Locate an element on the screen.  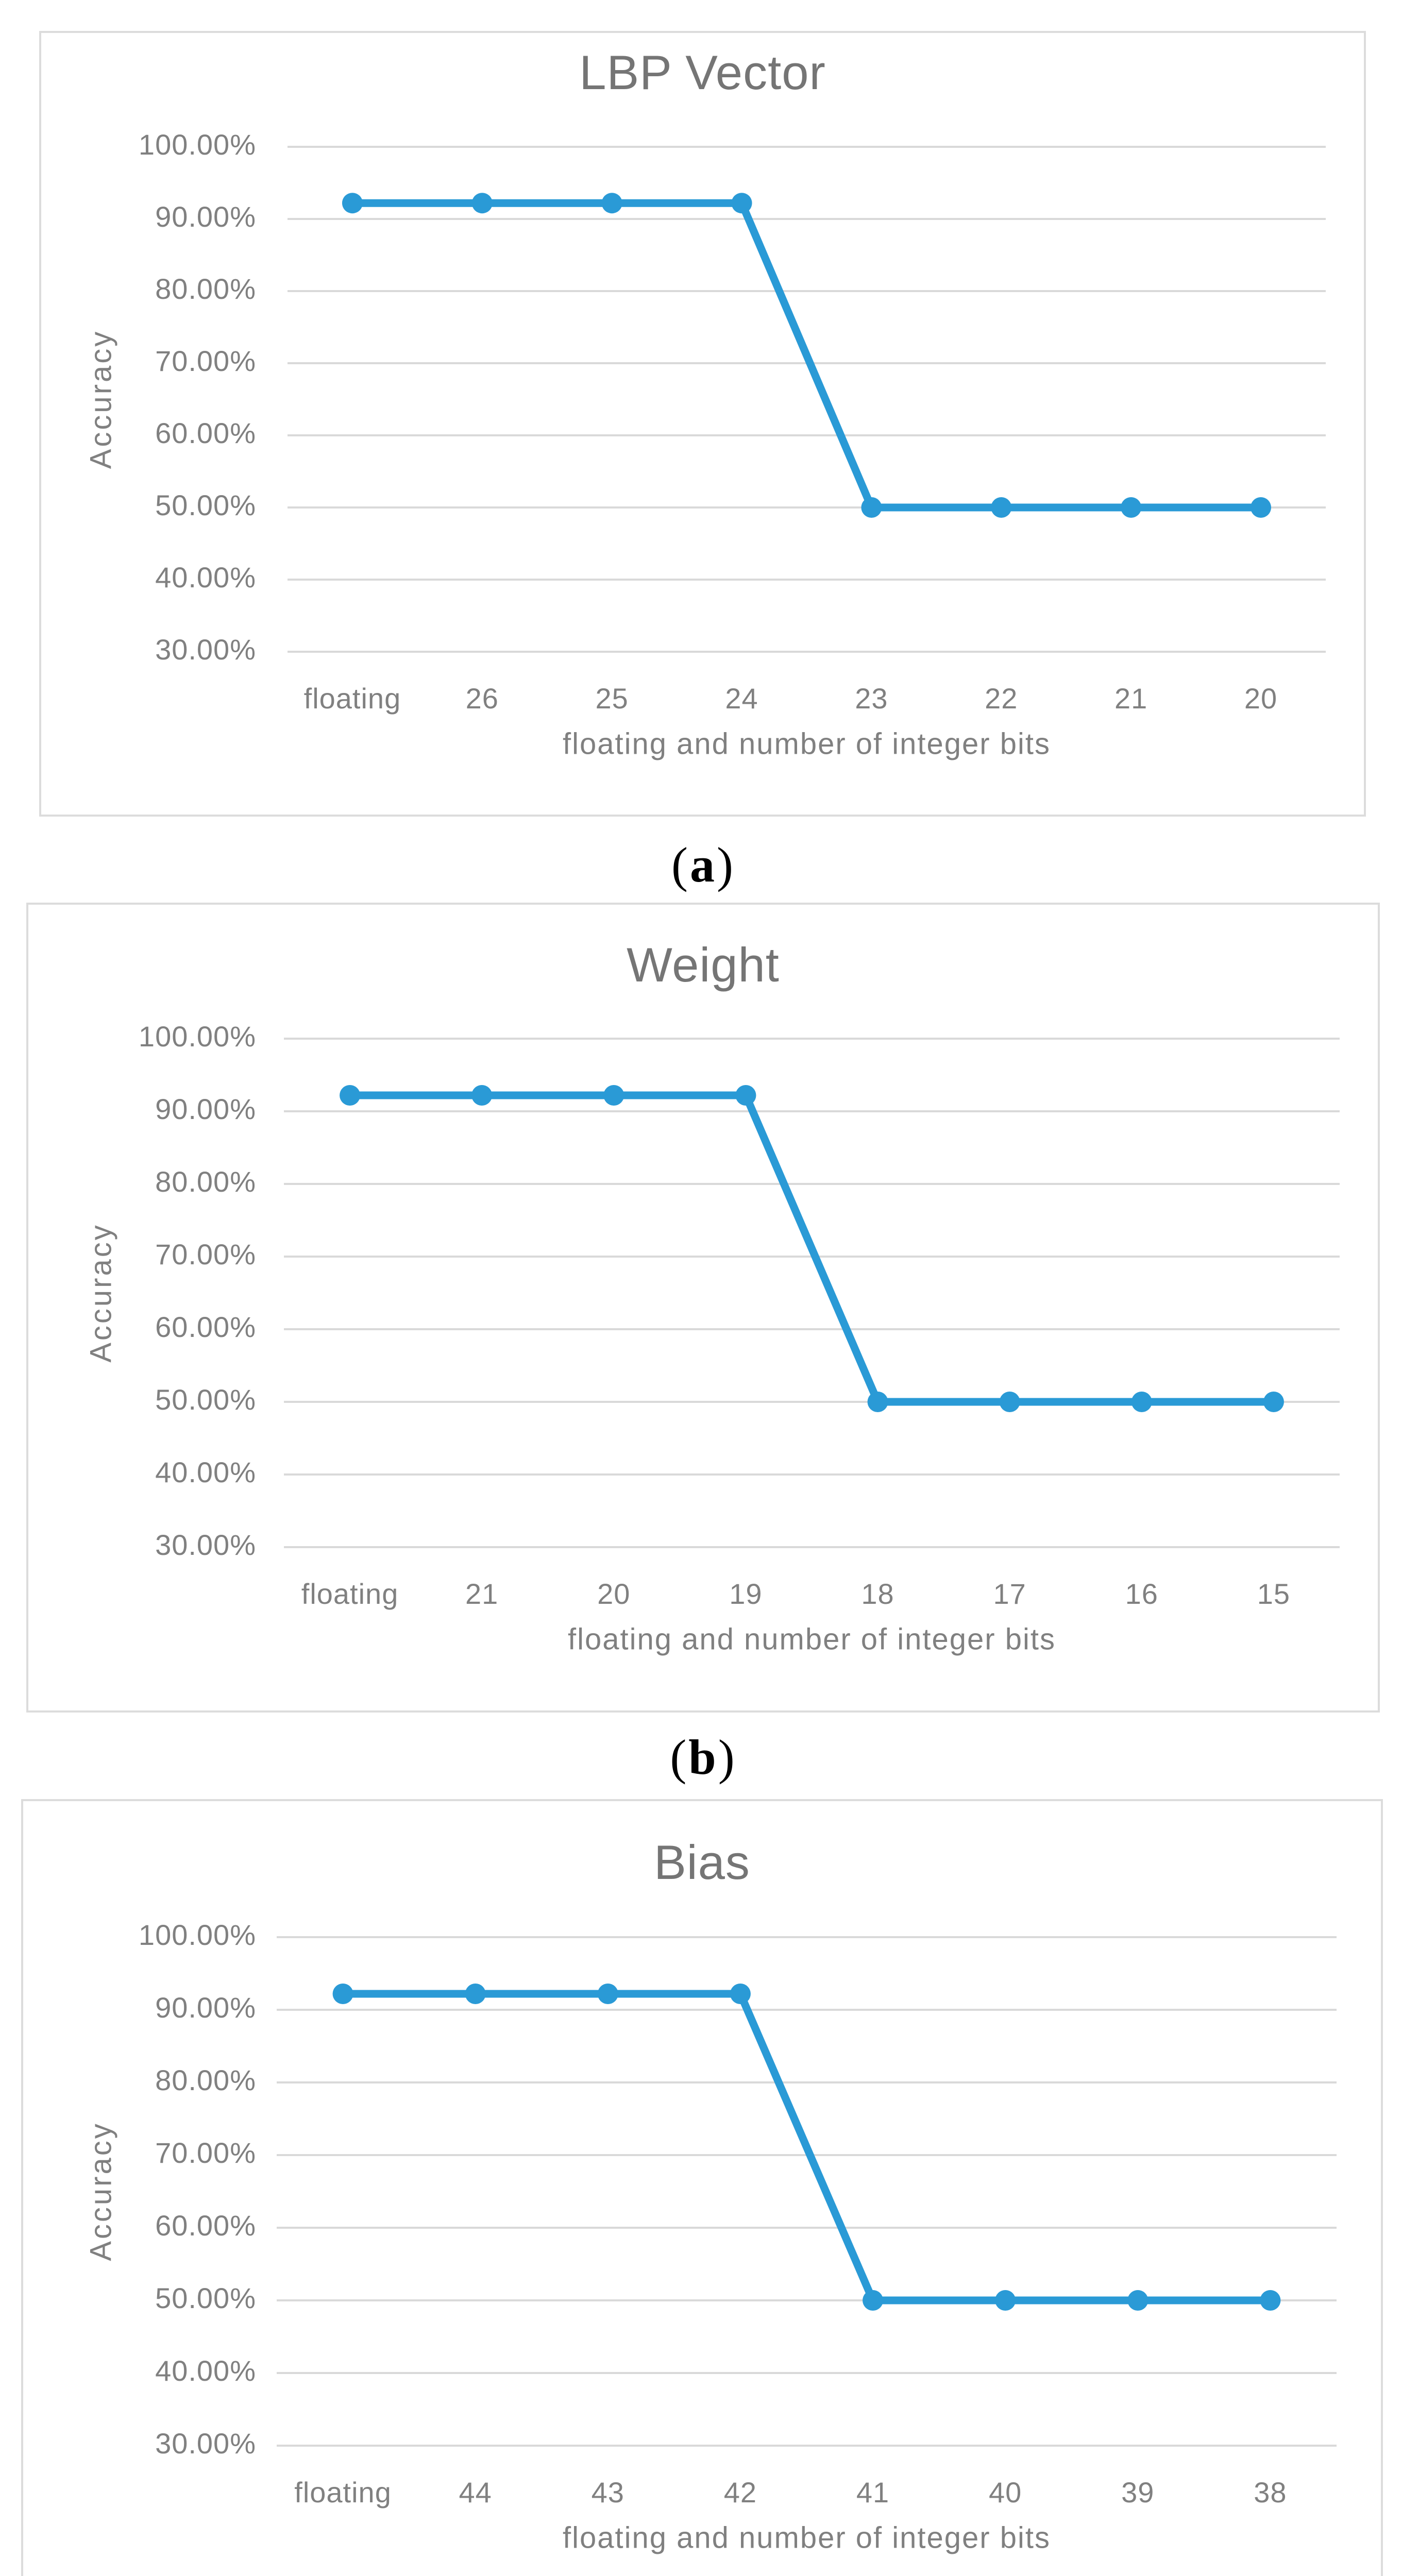
x-tick-label: 19 is located at coordinates (746, 1594).